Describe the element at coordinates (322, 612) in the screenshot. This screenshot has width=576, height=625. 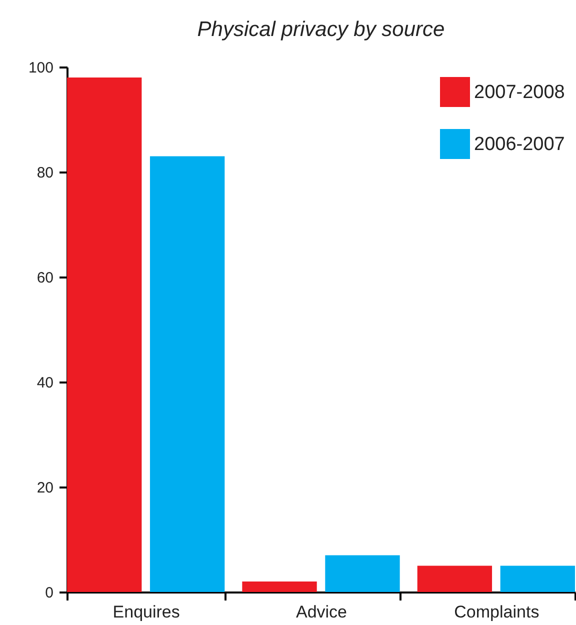
I see `x-tick-label: Advice` at that location.